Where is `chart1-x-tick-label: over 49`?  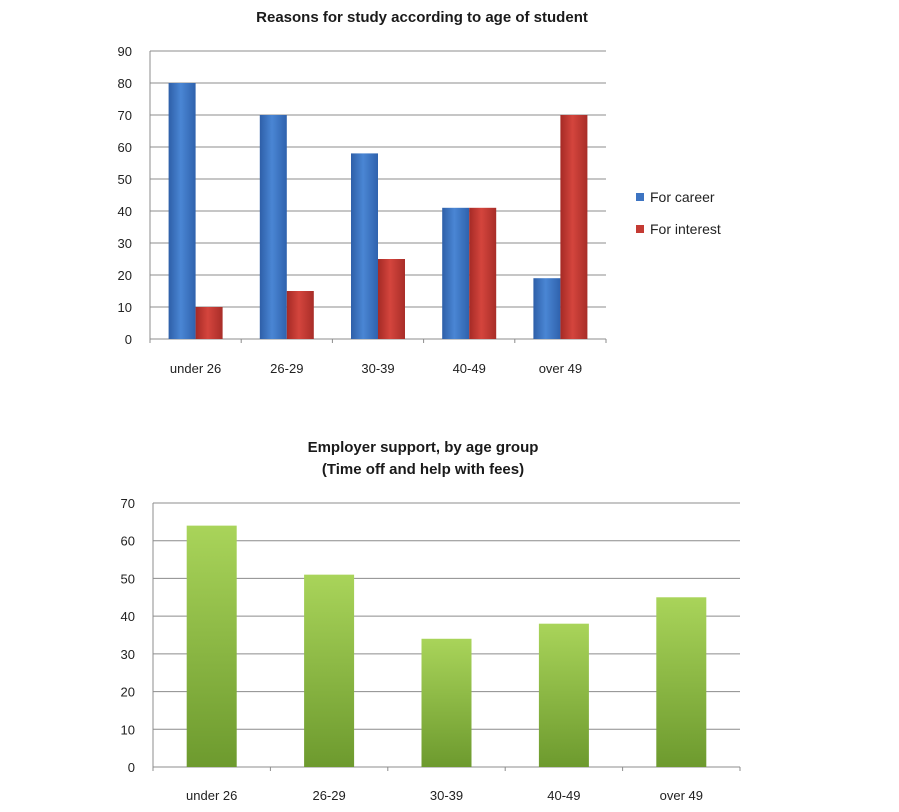 chart1-x-tick-label: over 49 is located at coordinates (560, 368).